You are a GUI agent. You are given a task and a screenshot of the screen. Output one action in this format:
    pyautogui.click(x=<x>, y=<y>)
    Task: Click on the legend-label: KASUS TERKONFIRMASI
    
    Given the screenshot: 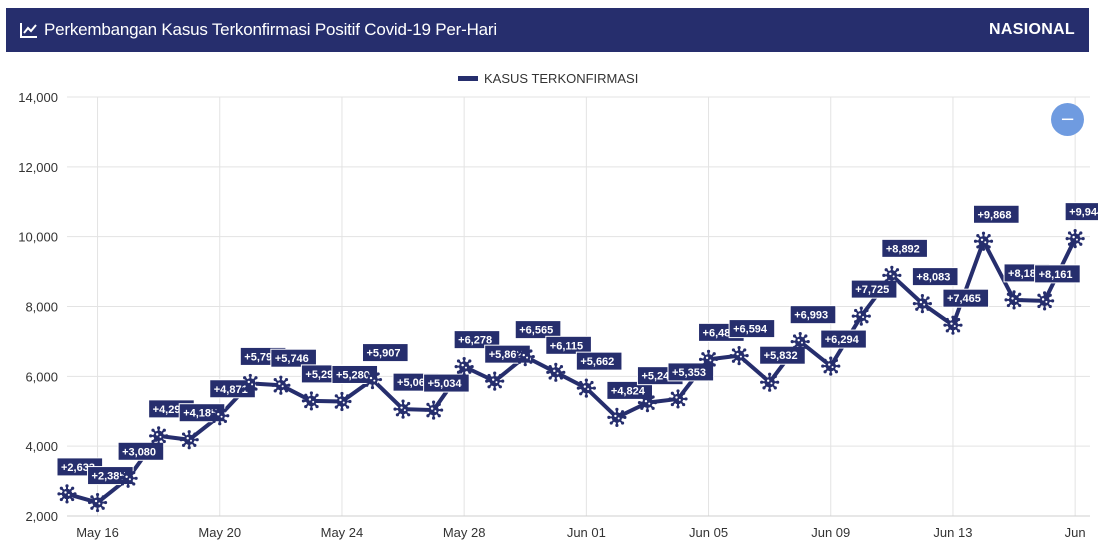 What is the action you would take?
    pyautogui.click(x=561, y=78)
    